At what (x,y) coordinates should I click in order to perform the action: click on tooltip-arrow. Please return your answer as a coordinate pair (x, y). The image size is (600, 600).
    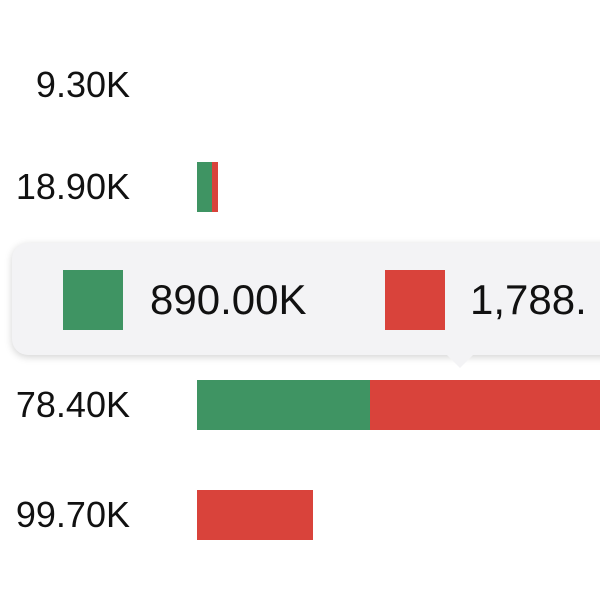
    Looking at the image, I should click on (460, 361).